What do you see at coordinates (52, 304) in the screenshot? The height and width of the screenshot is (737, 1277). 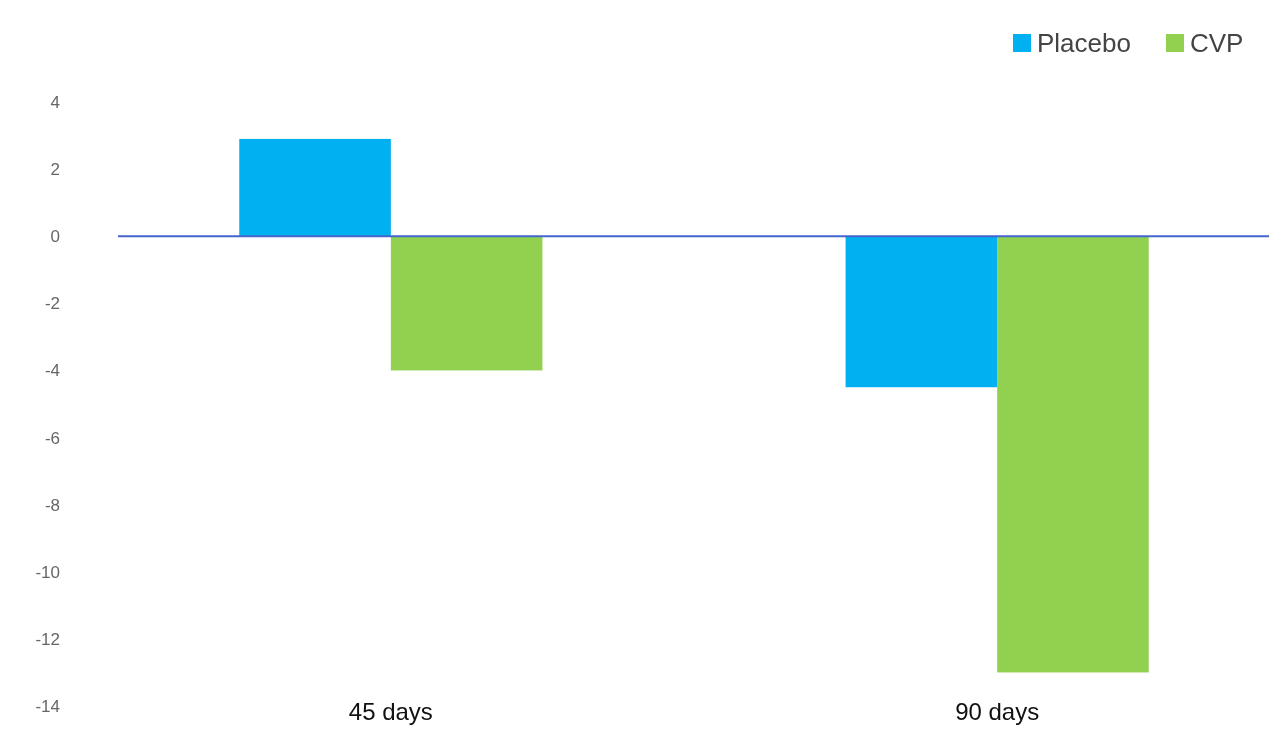 I see `y-tick-label: -2` at bounding box center [52, 304].